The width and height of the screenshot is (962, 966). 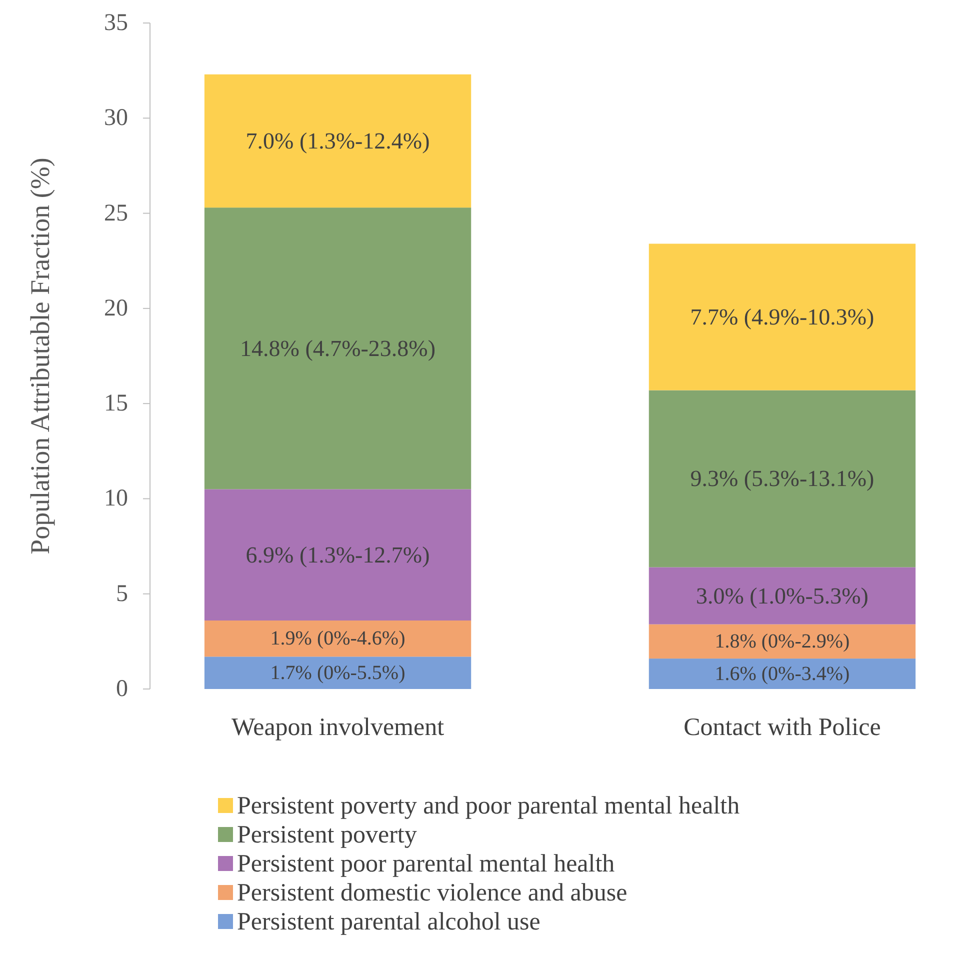 I want to click on data-label: 7.7% (4.9%-10.3%), so click(x=782, y=317).